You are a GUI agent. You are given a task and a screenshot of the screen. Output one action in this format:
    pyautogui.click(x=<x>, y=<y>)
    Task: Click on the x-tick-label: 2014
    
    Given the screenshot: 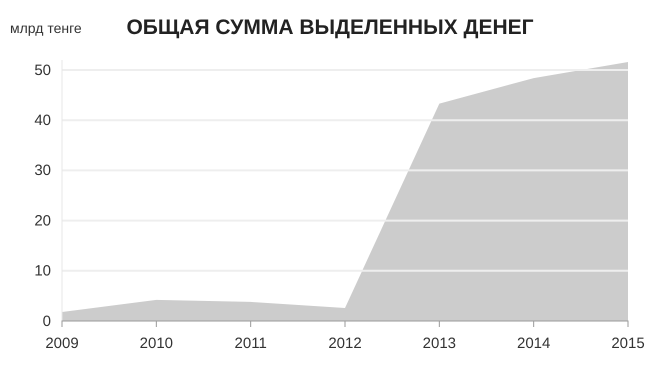 What is the action you would take?
    pyautogui.click(x=533, y=343)
    